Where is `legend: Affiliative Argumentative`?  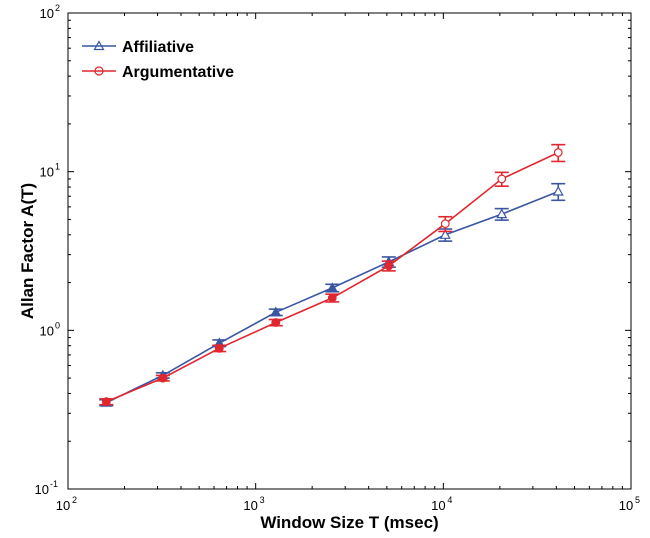
legend: Affiliative Argumentative is located at coordinates (158, 60).